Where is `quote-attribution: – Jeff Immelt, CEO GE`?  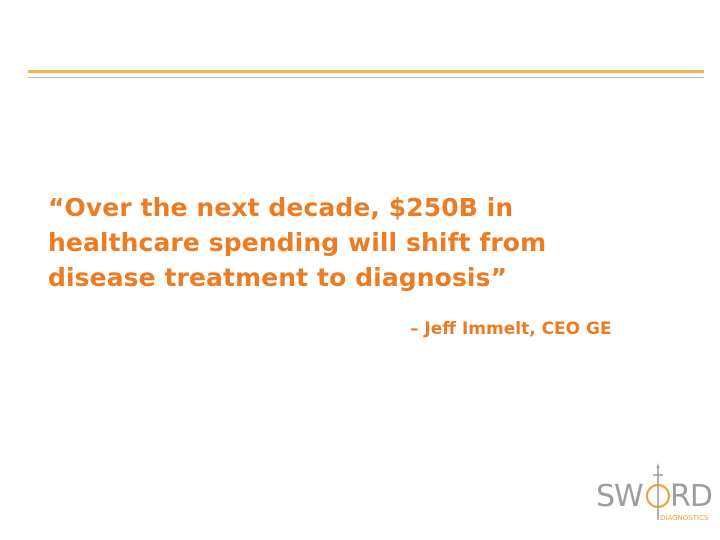
quote-attribution: – Jeff Immelt, CEO GE is located at coordinates (511, 329).